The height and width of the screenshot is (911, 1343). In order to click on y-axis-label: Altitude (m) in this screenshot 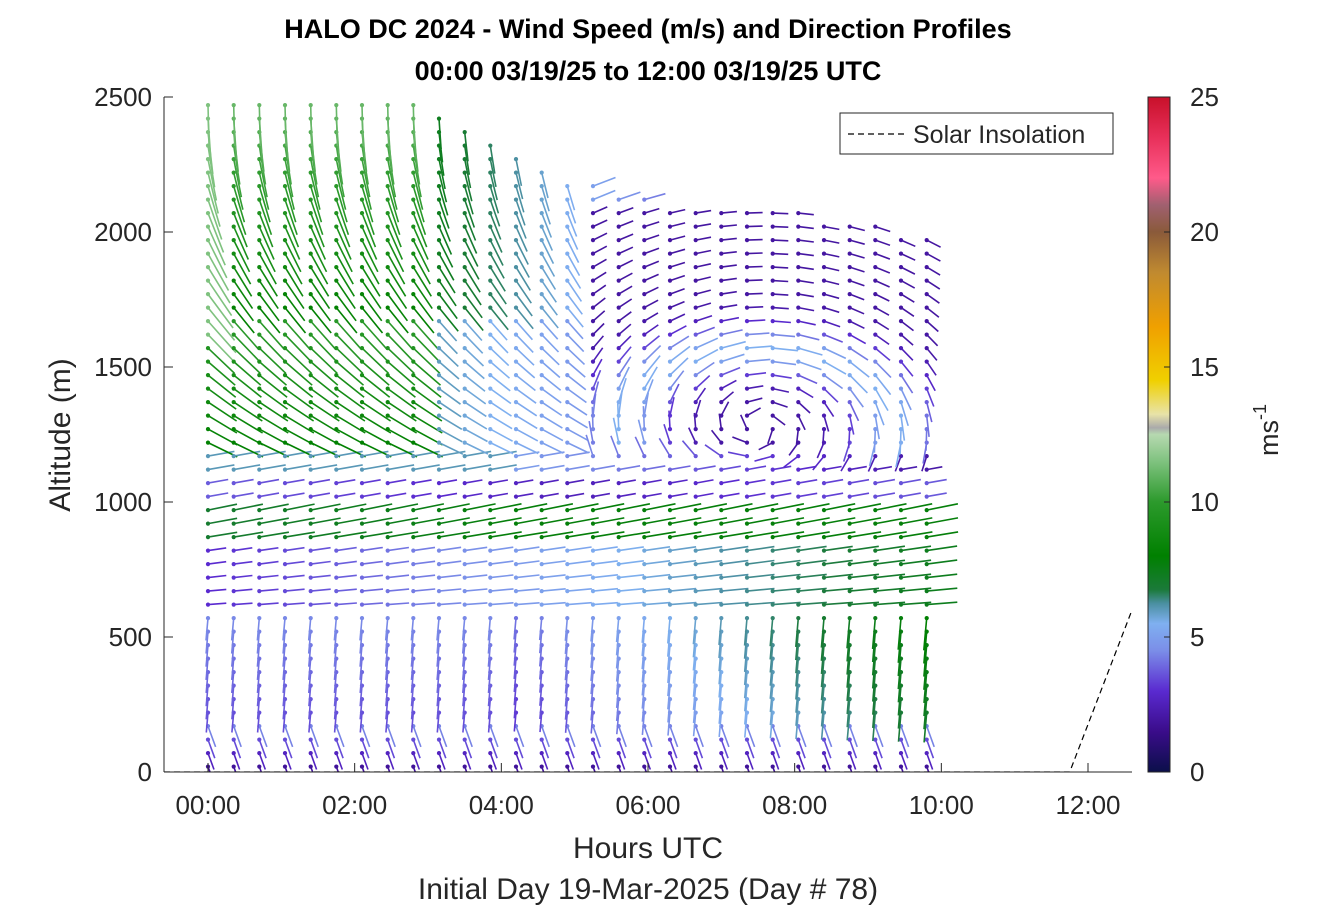, I will do `click(60, 434)`.